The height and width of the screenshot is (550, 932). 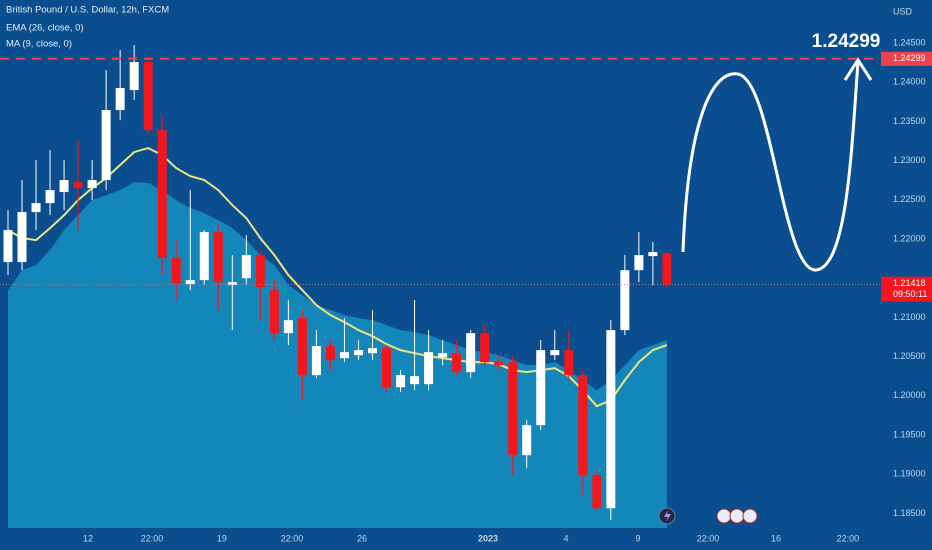 What do you see at coordinates (39, 44) in the screenshot?
I see `legend-entry: MA (9, close, 0)` at bounding box center [39, 44].